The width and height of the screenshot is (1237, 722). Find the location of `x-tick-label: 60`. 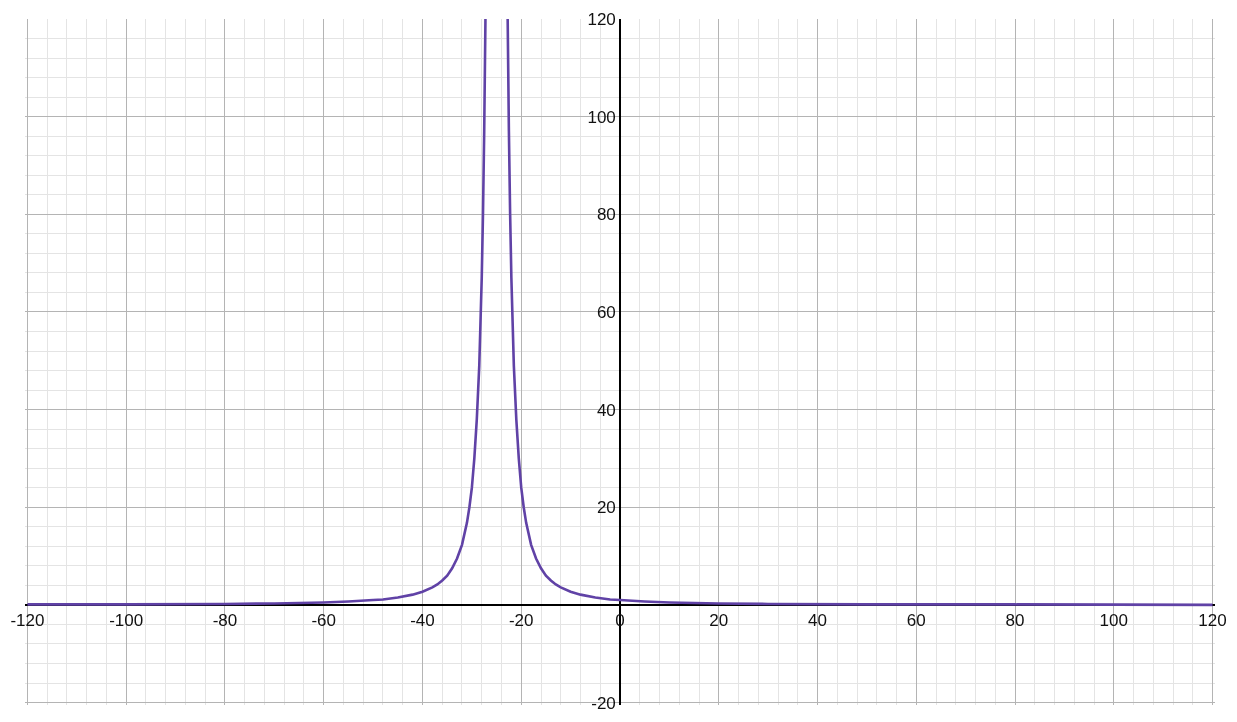

x-tick-label: 60 is located at coordinates (916, 621).